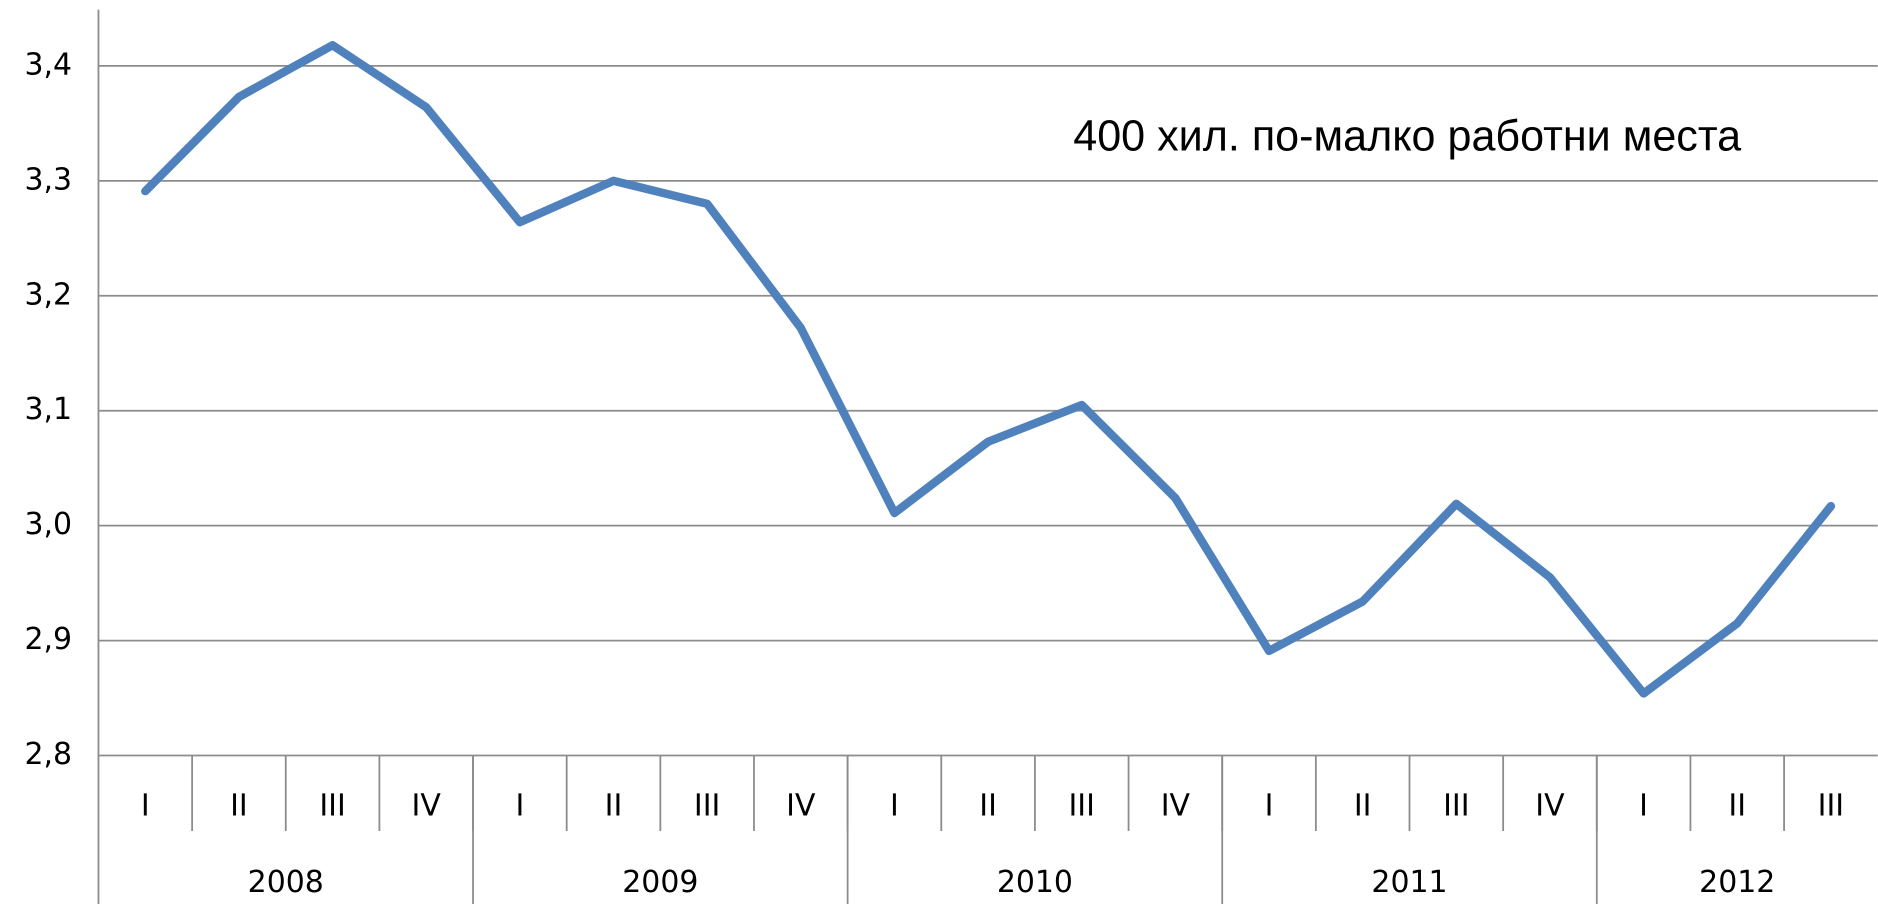 The height and width of the screenshot is (904, 1878). What do you see at coordinates (1737, 882) in the screenshot?
I see `year-label: 2012` at bounding box center [1737, 882].